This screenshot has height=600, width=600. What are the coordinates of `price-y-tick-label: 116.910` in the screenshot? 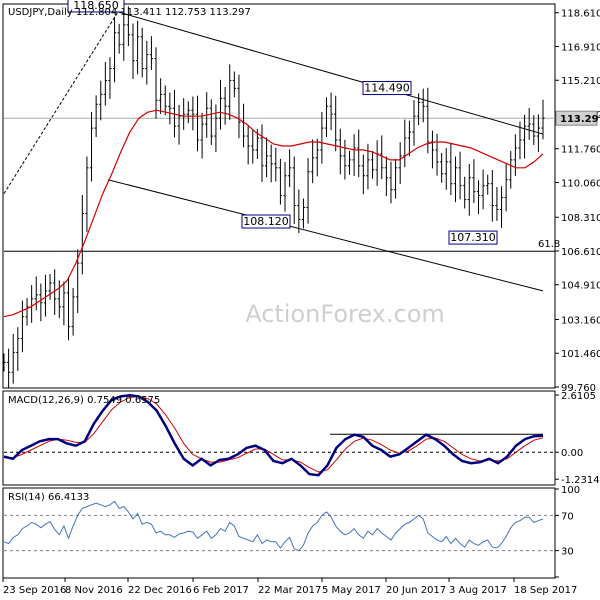 It's located at (580, 47).